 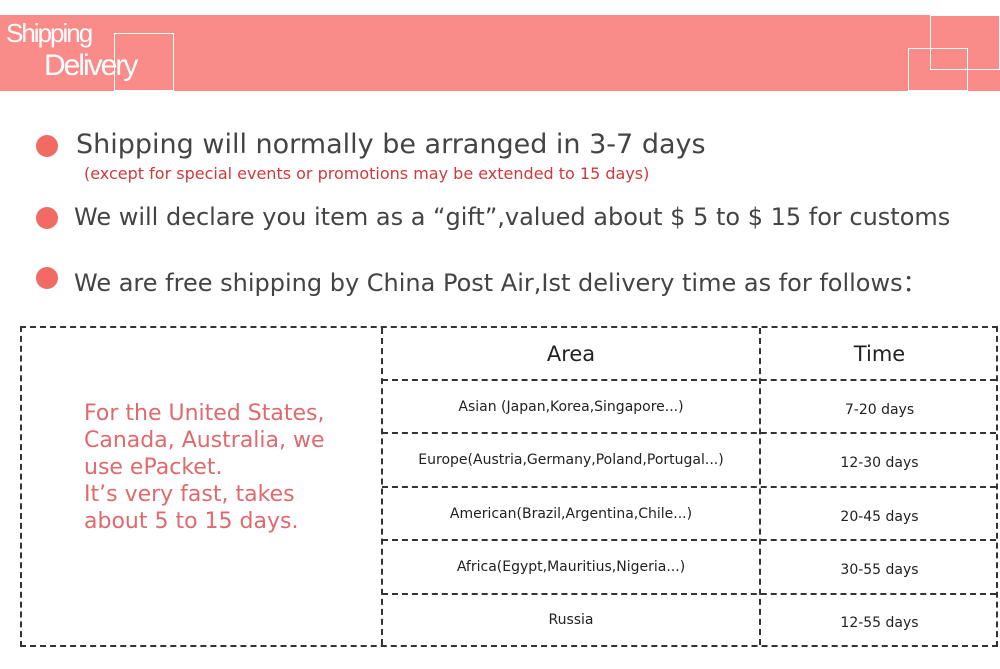 I want to click on promo-line: It’s very fast, takes, so click(x=189, y=494).